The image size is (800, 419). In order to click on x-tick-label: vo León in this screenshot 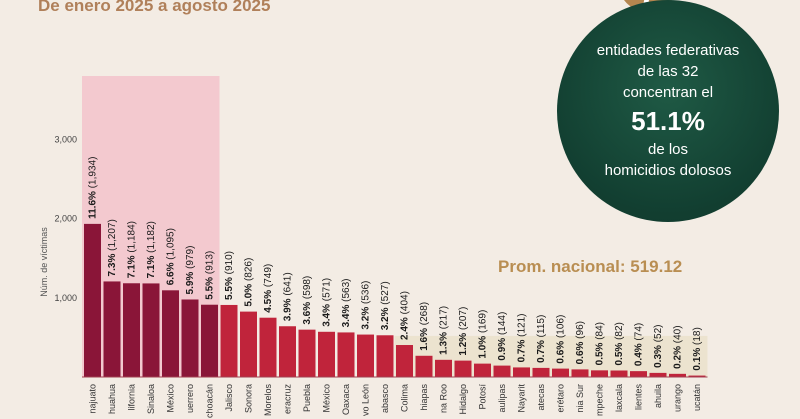, I will do `click(366, 400)`.